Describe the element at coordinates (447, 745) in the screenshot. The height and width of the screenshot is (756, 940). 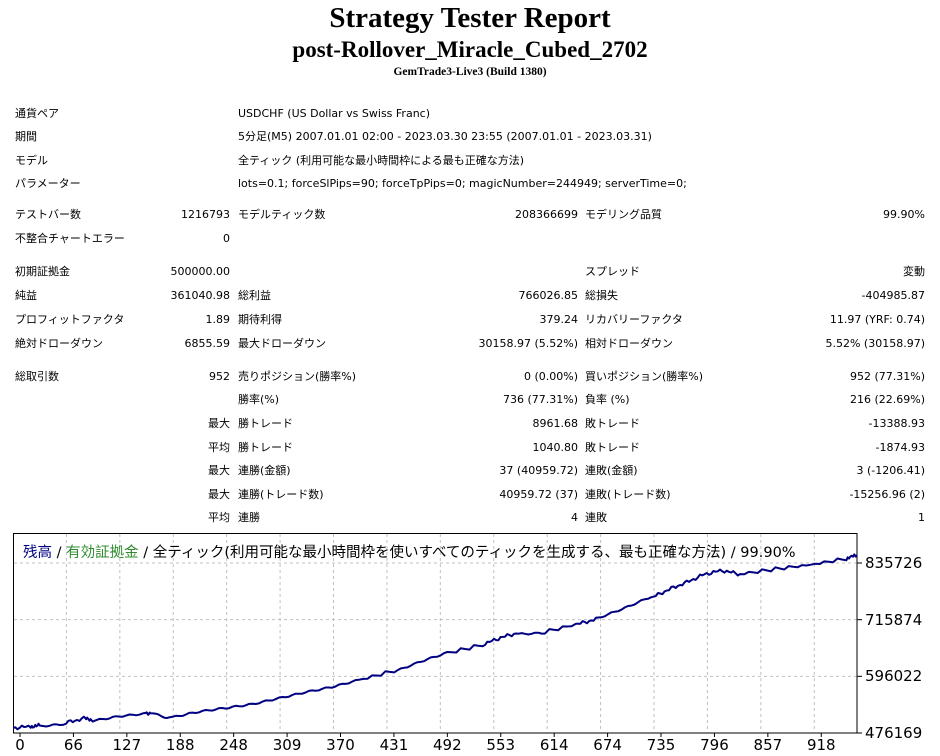
I see `x-tick-label: 492` at that location.